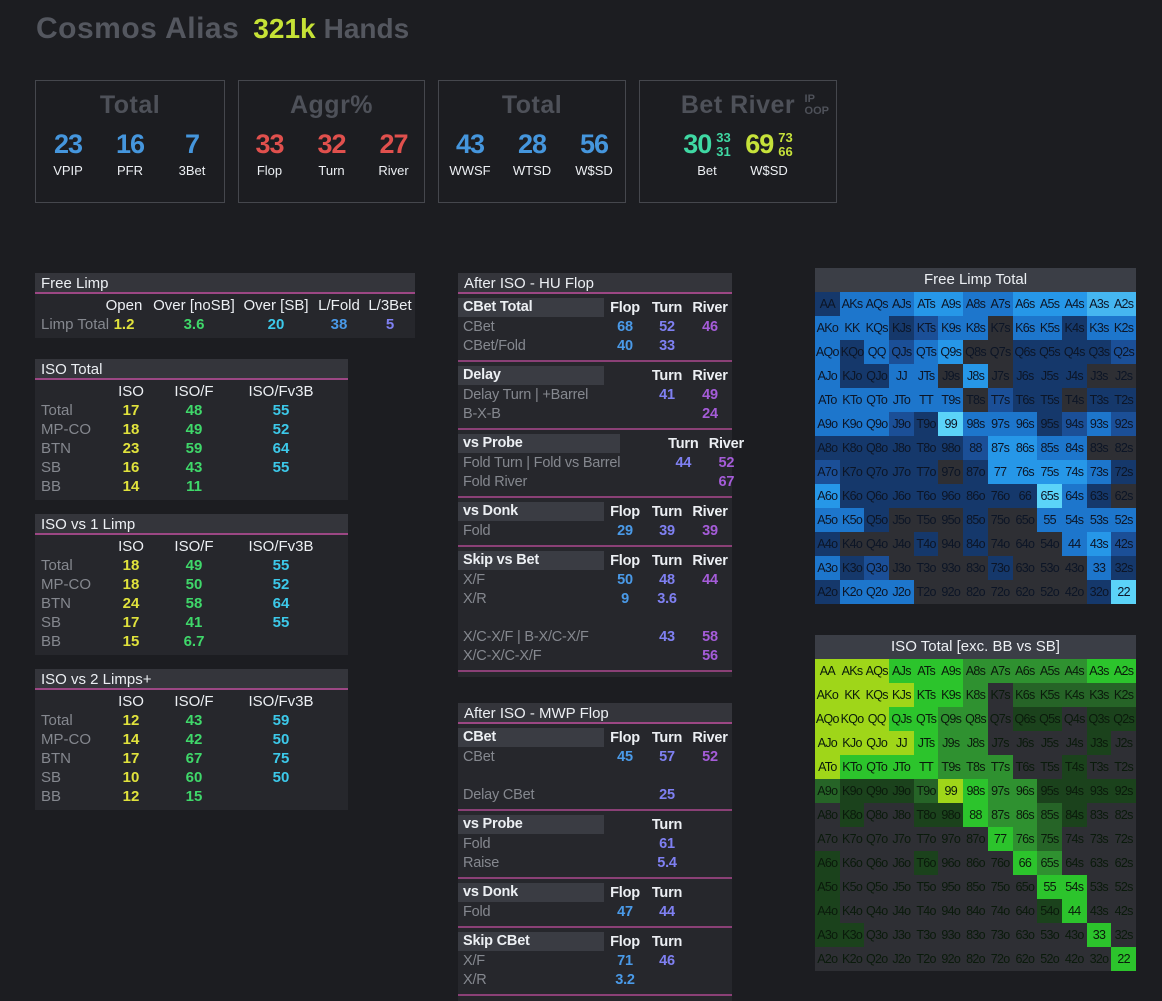 The height and width of the screenshot is (1001, 1162). I want to click on hand-qjs: QJs, so click(901, 352).